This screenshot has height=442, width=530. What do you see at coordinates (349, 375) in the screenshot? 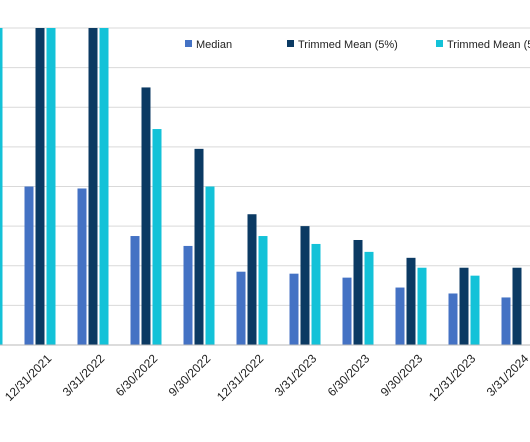
I see `x-tick-label: 6/30/2023` at bounding box center [349, 375].